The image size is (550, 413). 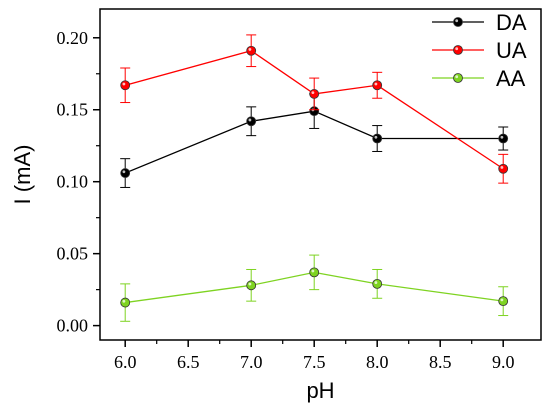 I want to click on x-tick-label: 7.5, so click(x=314, y=362).